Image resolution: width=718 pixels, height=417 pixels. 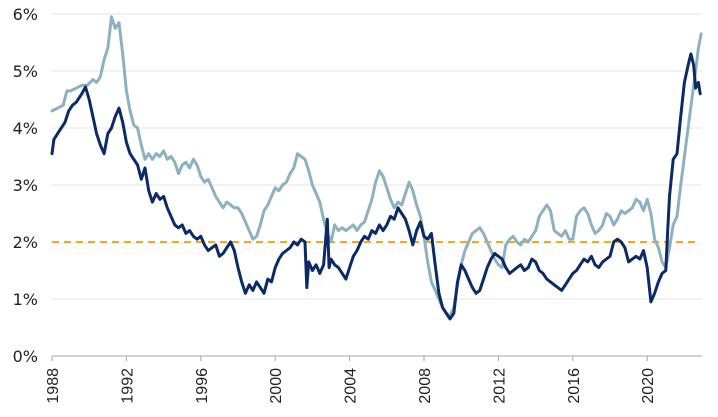 What do you see at coordinates (648, 386) in the screenshot?
I see `x-tick-label: 2020` at bounding box center [648, 386].